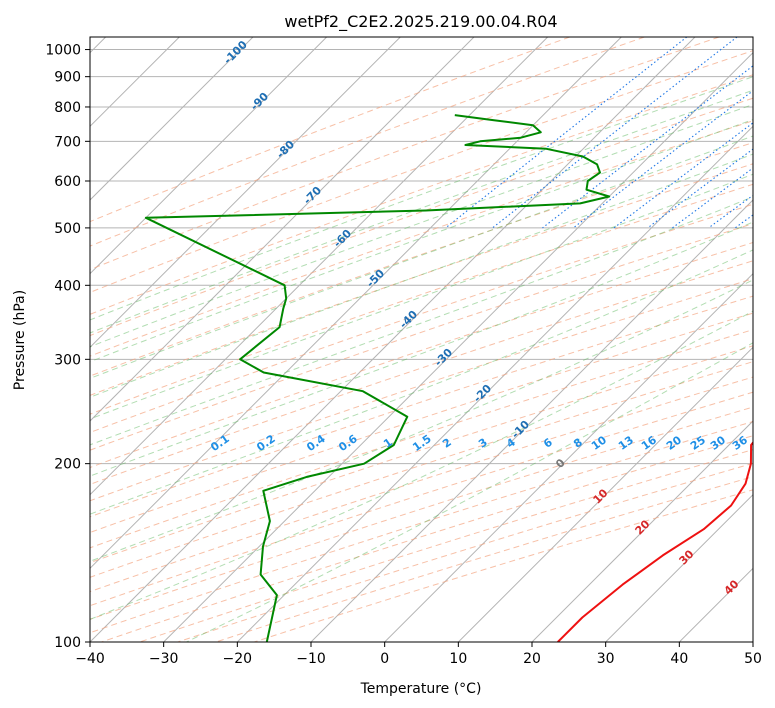 The width and height of the screenshot is (775, 708). Describe the element at coordinates (67, 643) in the screenshot. I see `y-tick-label: 100` at that location.